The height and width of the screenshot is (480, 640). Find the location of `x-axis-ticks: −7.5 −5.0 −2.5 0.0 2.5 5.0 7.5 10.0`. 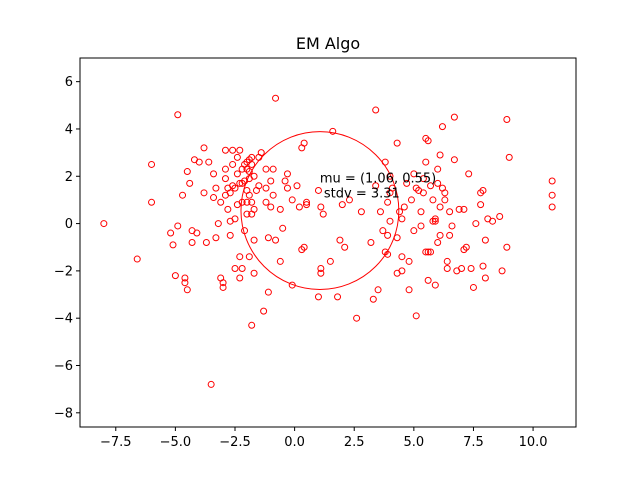

x-axis-ticks: −7.5 −5.0 −2.5 0.0 2.5 5.0 7.5 10.0 is located at coordinates (324, 438).